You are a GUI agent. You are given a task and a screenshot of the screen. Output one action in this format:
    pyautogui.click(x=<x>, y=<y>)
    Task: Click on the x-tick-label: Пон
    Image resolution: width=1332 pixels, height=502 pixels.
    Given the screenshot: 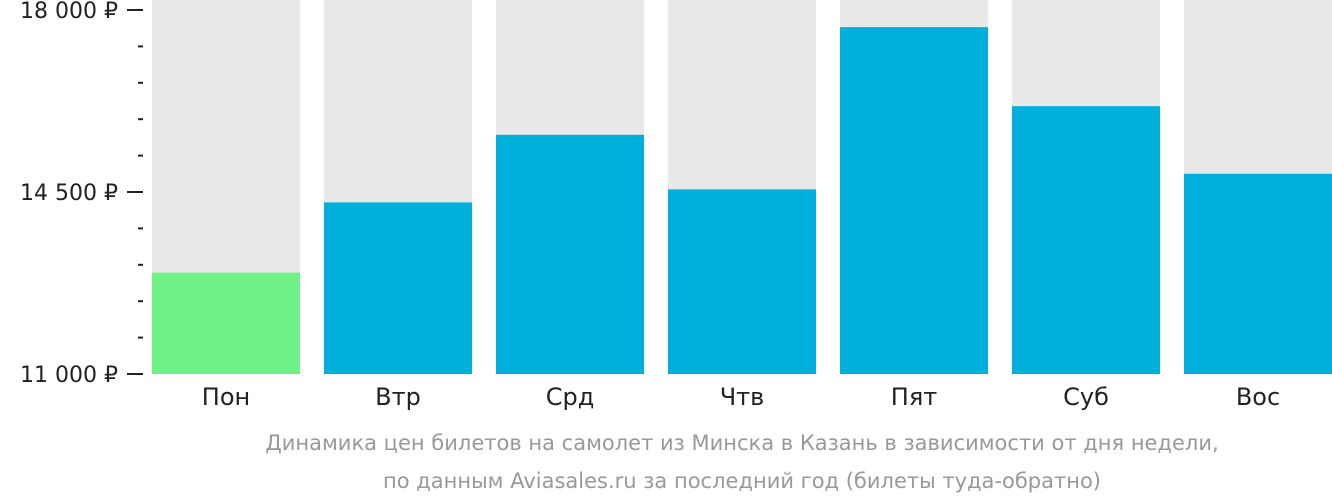 What is the action you would take?
    pyautogui.click(x=226, y=397)
    